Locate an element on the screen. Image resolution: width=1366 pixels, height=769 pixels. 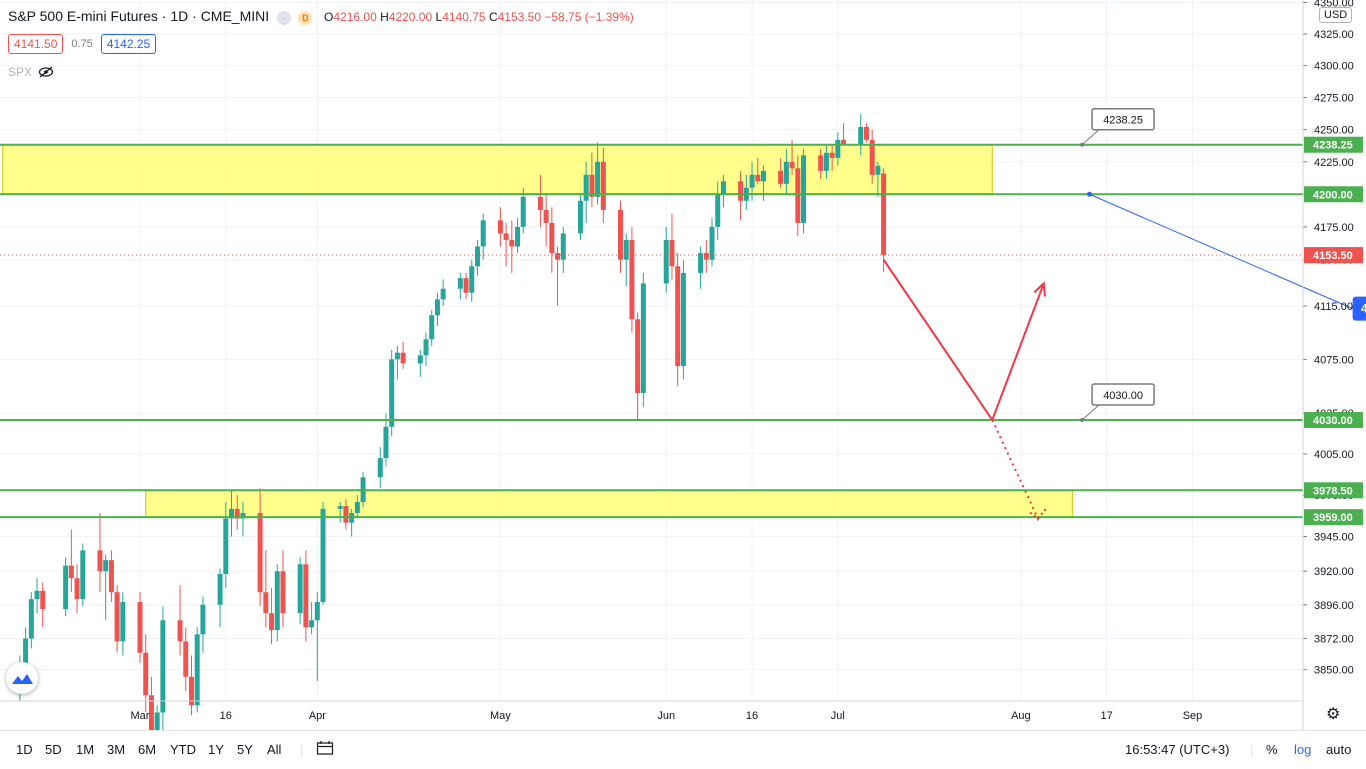
support-resistance-zone is located at coordinates (497, 169).